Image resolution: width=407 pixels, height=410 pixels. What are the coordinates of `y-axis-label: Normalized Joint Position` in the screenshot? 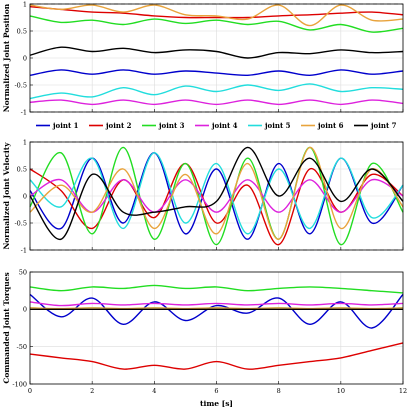 It's located at (6, 57).